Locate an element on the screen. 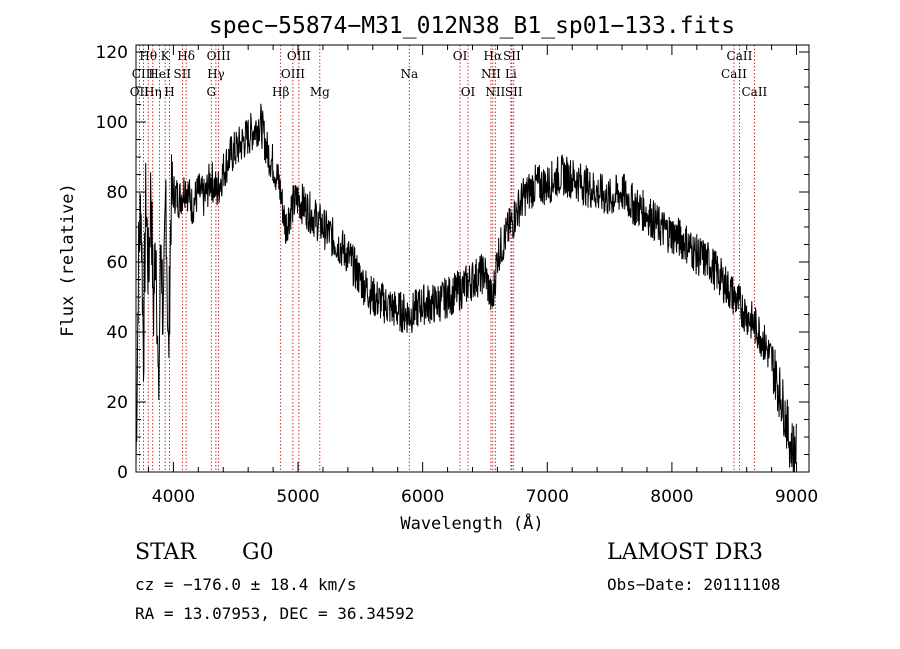 The image size is (900, 649). redshift-cz: cz = −176.0 ± 18.4 km/s is located at coordinates (246, 584).